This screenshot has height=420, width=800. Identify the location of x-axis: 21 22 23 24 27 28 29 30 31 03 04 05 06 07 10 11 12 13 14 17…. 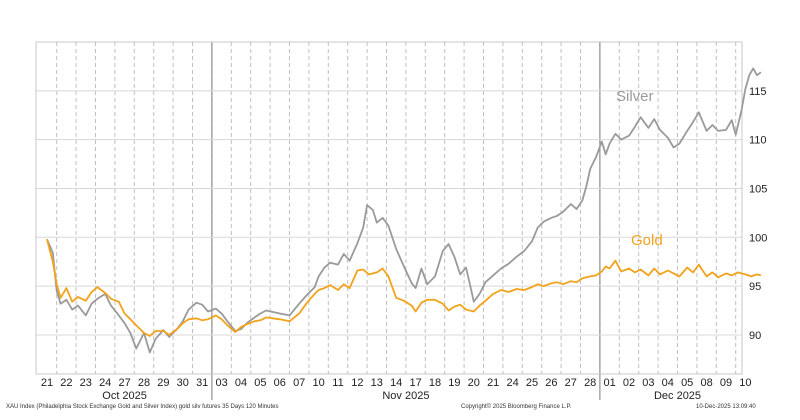
(396, 389).